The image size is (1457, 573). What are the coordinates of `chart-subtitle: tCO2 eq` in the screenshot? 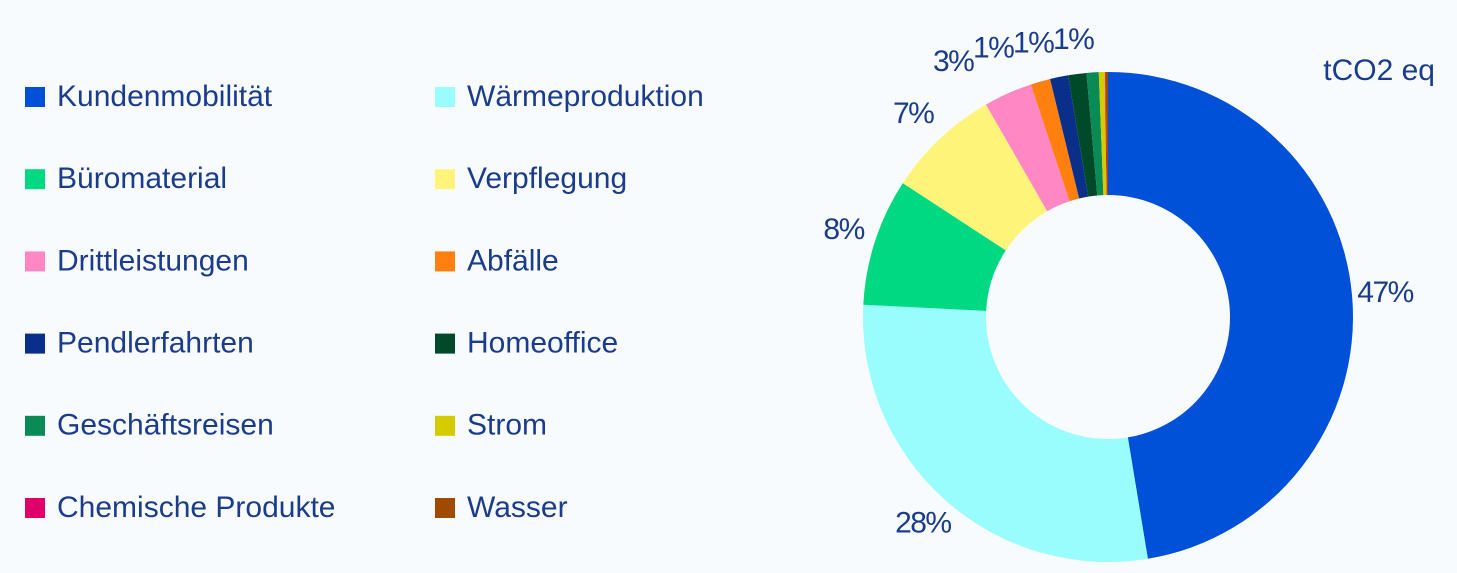 It's located at (1379, 70).